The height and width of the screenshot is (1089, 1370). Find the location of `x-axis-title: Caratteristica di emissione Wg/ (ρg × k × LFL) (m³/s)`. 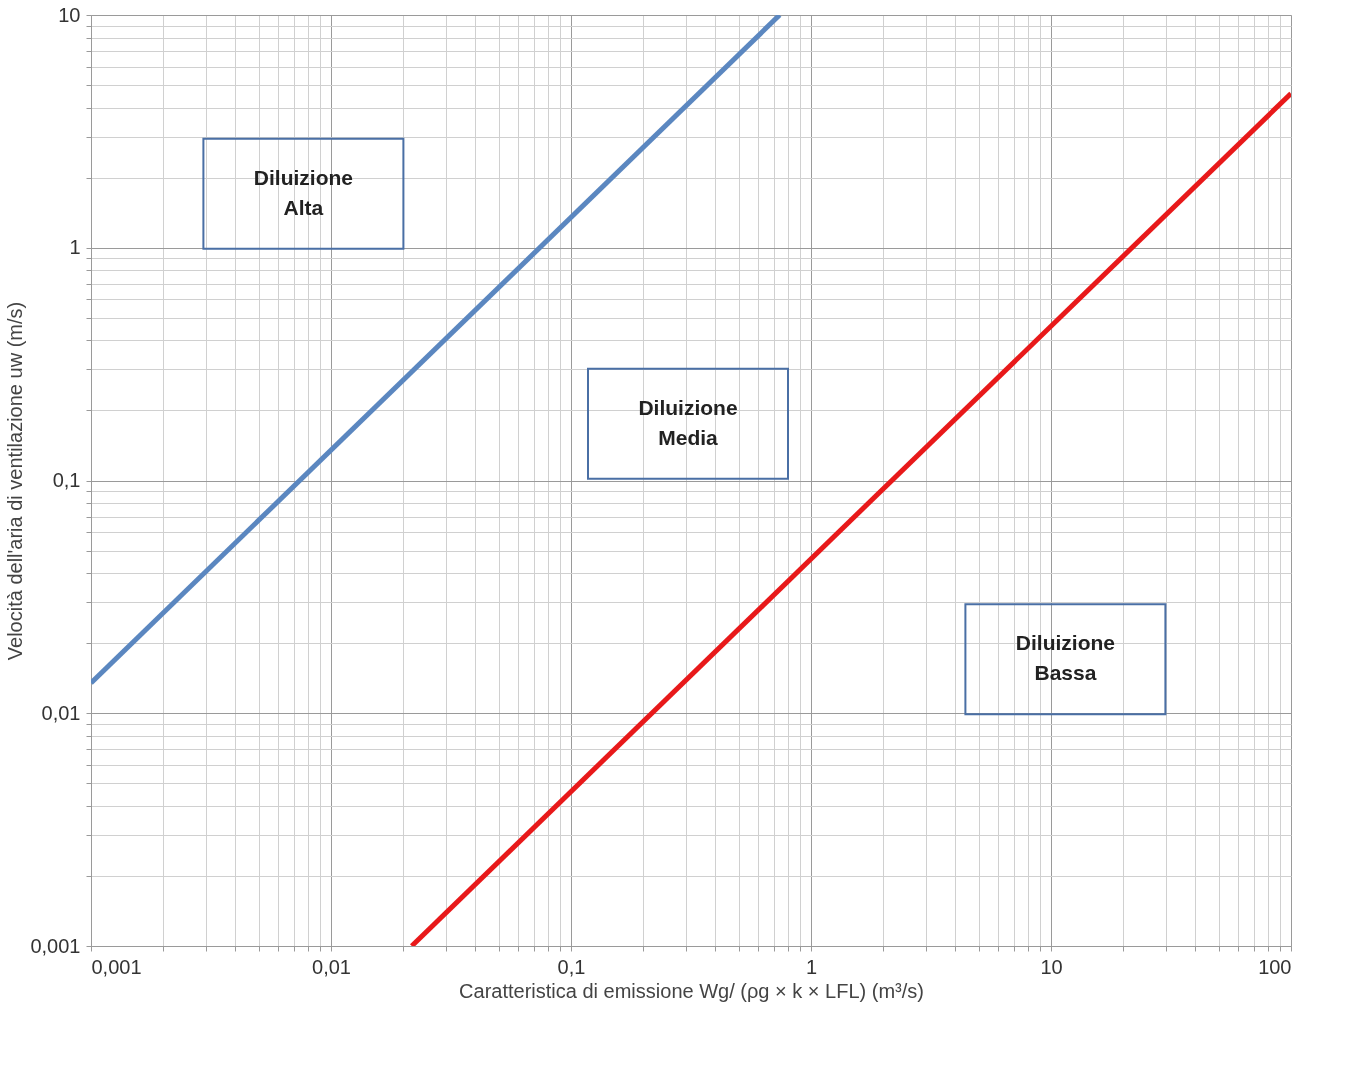

x-axis-title: Caratteristica di emissione Wg/ (ρg × k × LFL) (m³/s) is located at coordinates (691, 990).